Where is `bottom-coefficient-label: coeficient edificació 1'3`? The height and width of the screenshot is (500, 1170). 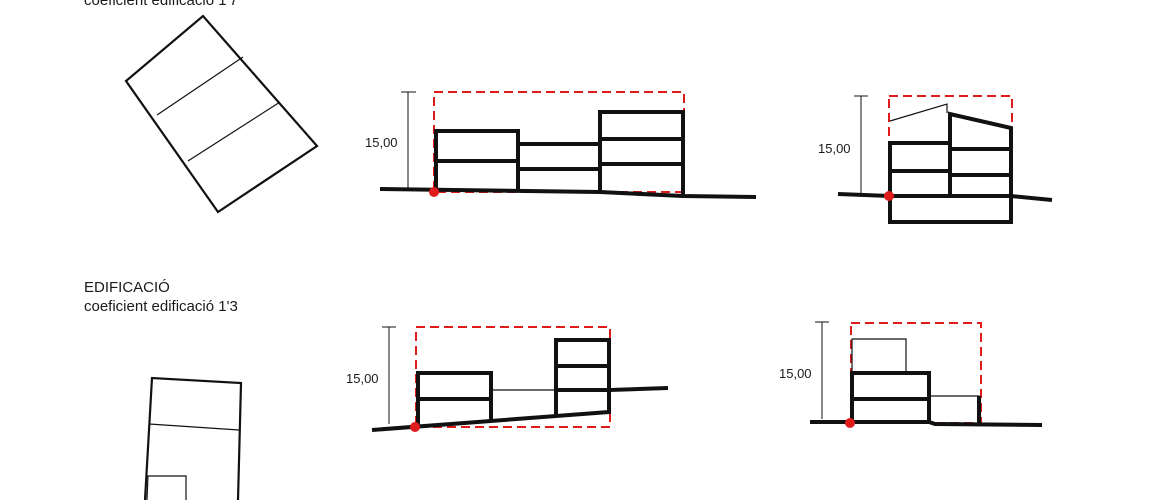
bottom-coefficient-label: coeficient edificació 1'3 is located at coordinates (161, 306).